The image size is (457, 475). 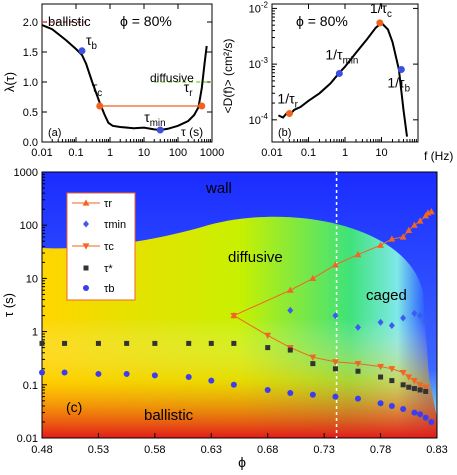 What do you see at coordinates (380, 450) in the screenshot?
I see `x-tick-label-c: 0.78` at bounding box center [380, 450].